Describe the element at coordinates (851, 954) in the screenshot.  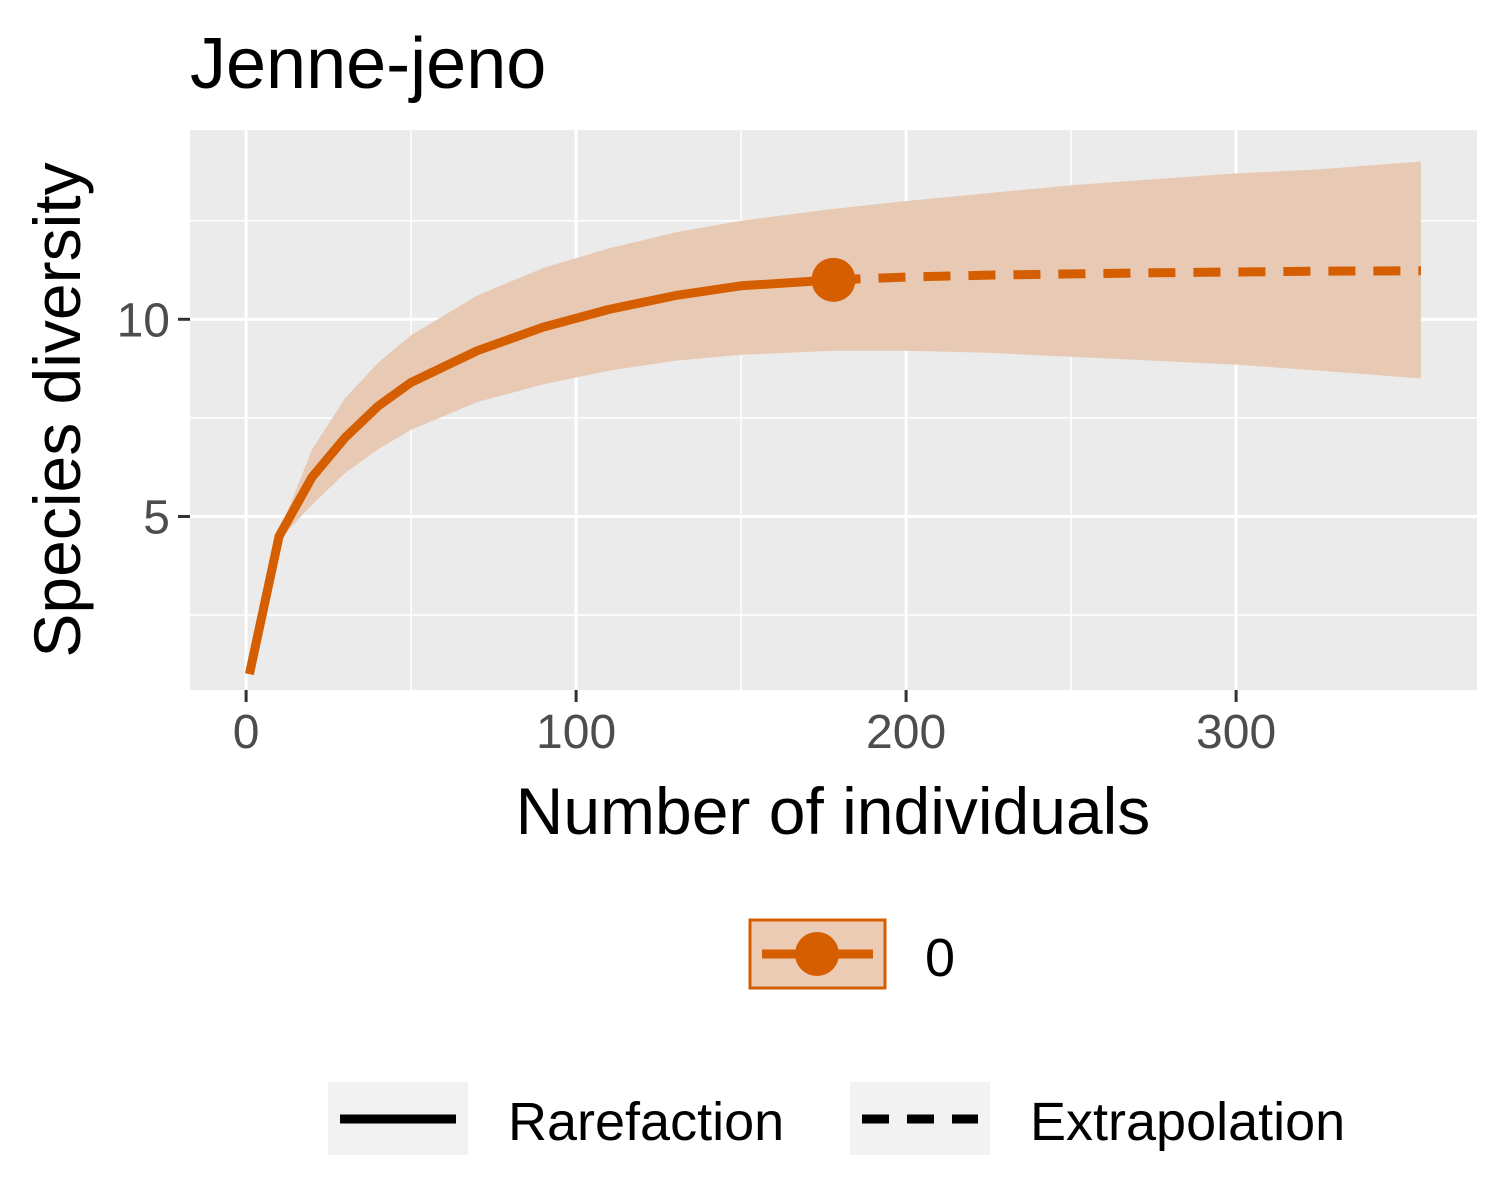
I see `legend-assemblage: 0` at that location.